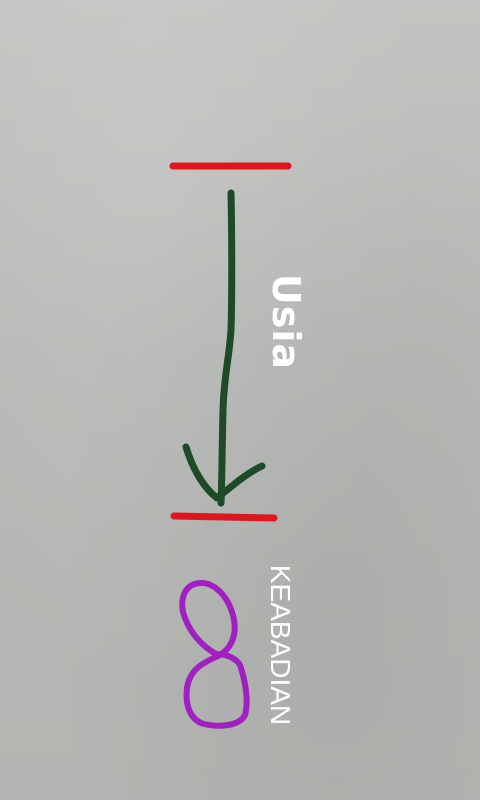 This screenshot has height=800, width=480. What do you see at coordinates (224, 472) in the screenshot?
I see `arrow-head` at bounding box center [224, 472].